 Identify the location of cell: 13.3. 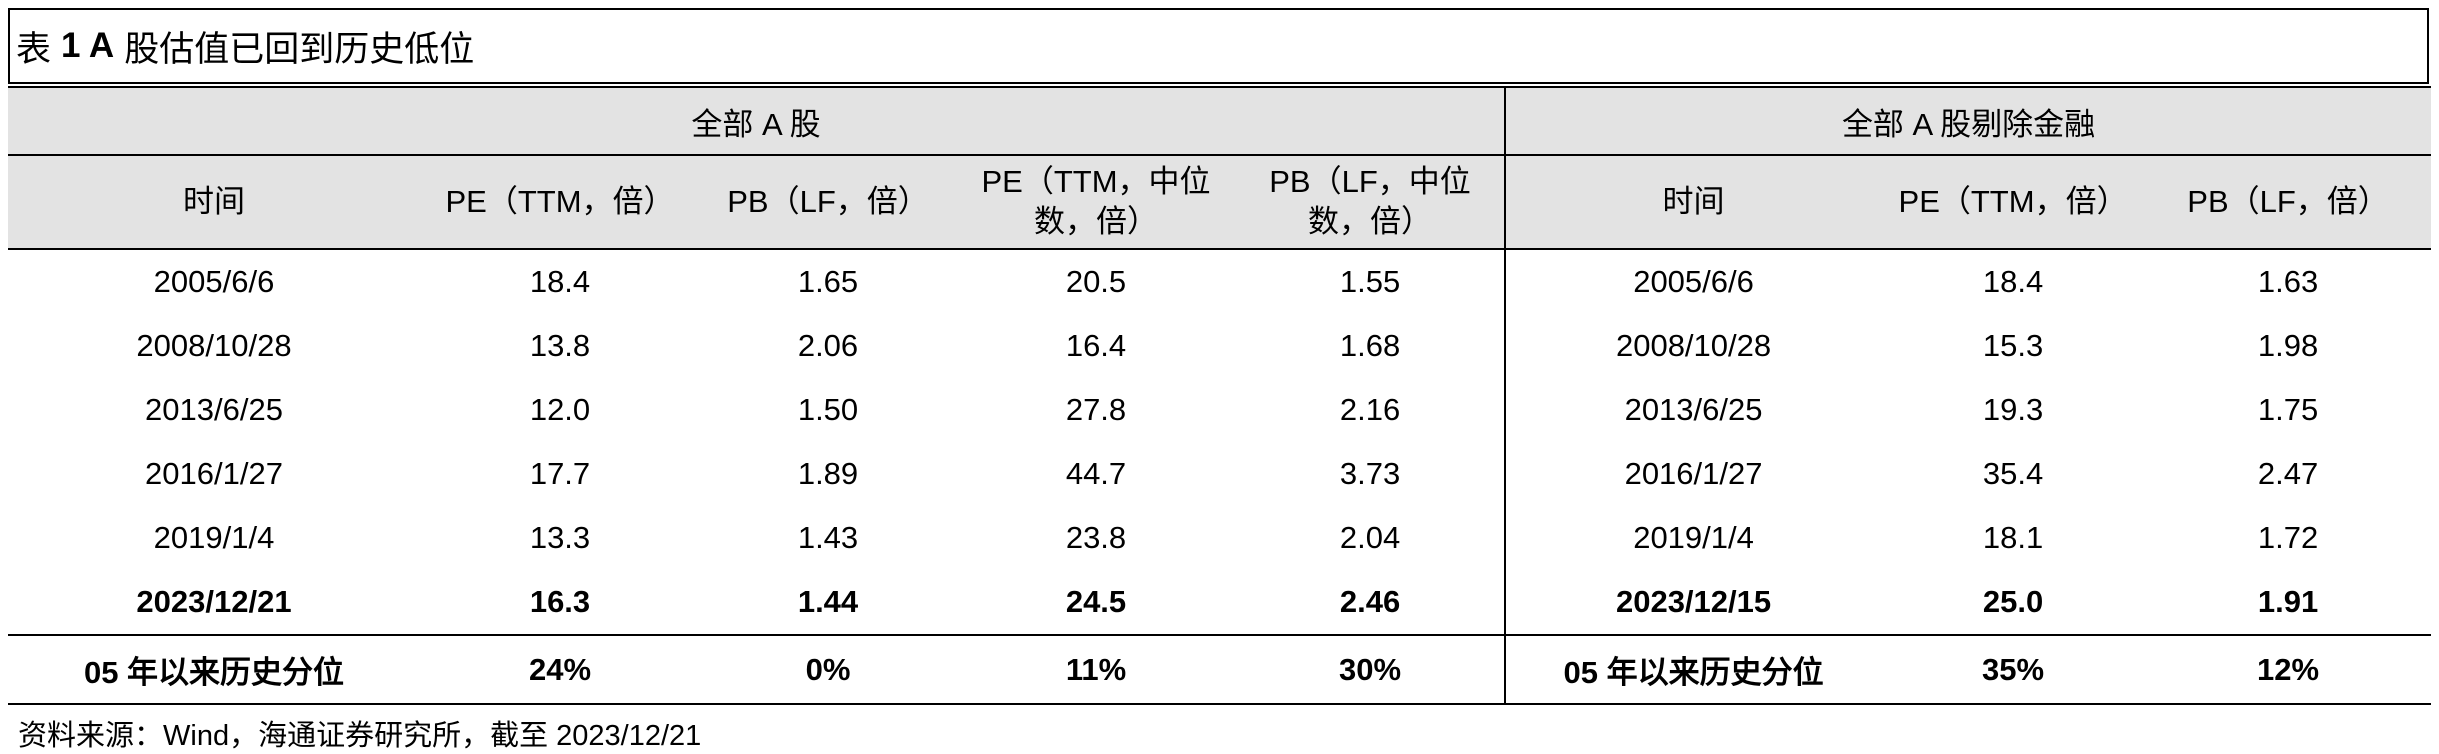
(560, 537).